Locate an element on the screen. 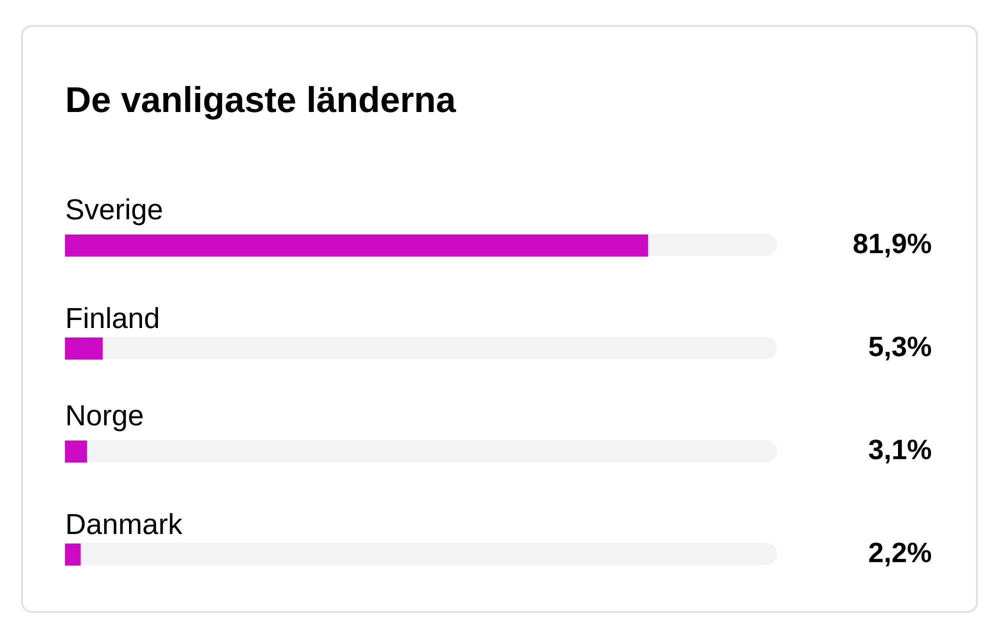 This screenshot has width=1000, height=637. chart-title: De vanligaste länderna is located at coordinates (262, 103).